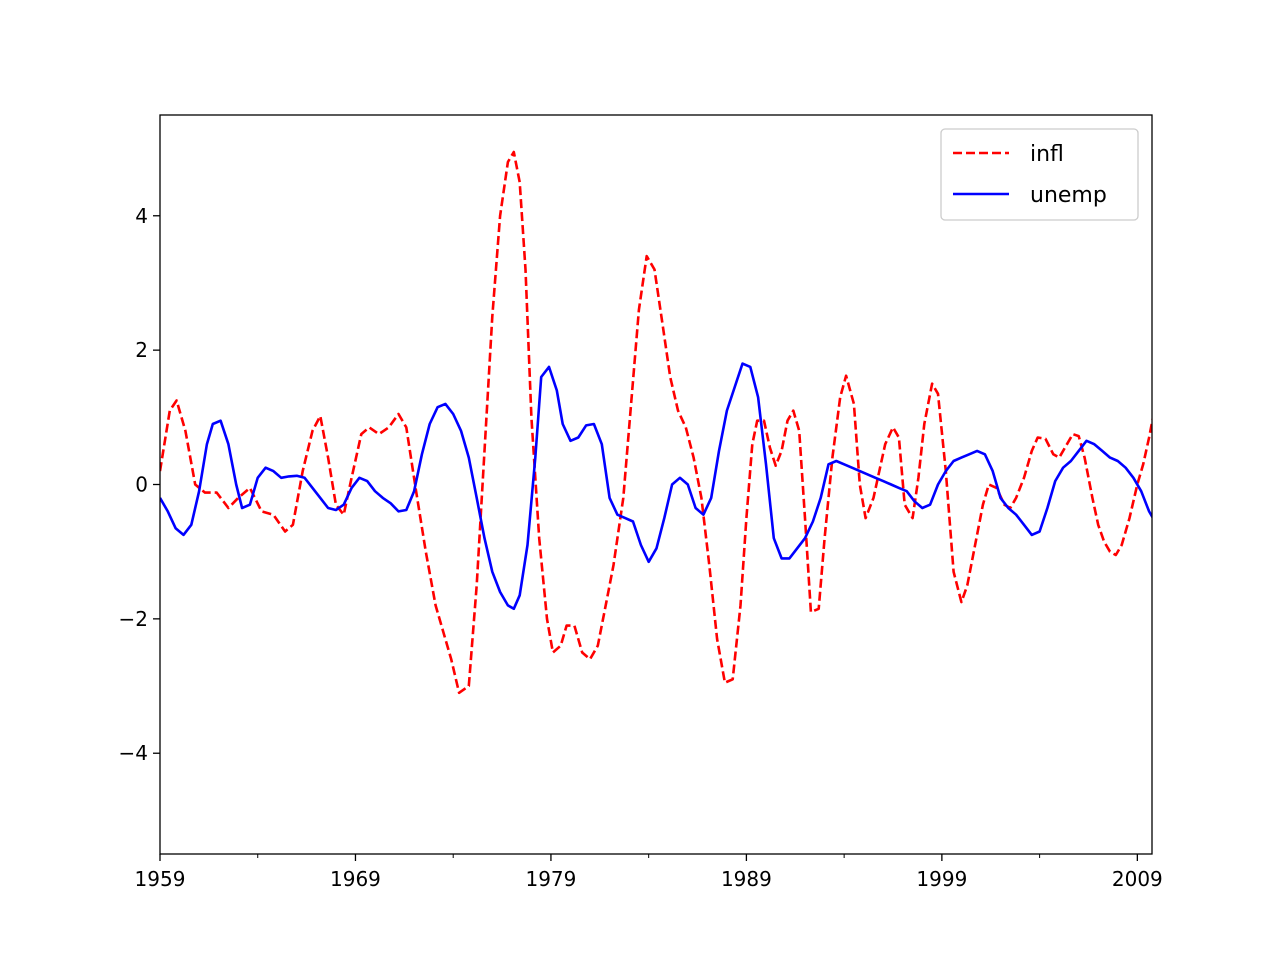  Describe the element at coordinates (160, 879) in the screenshot. I see `x-tick-label: 1959` at that location.